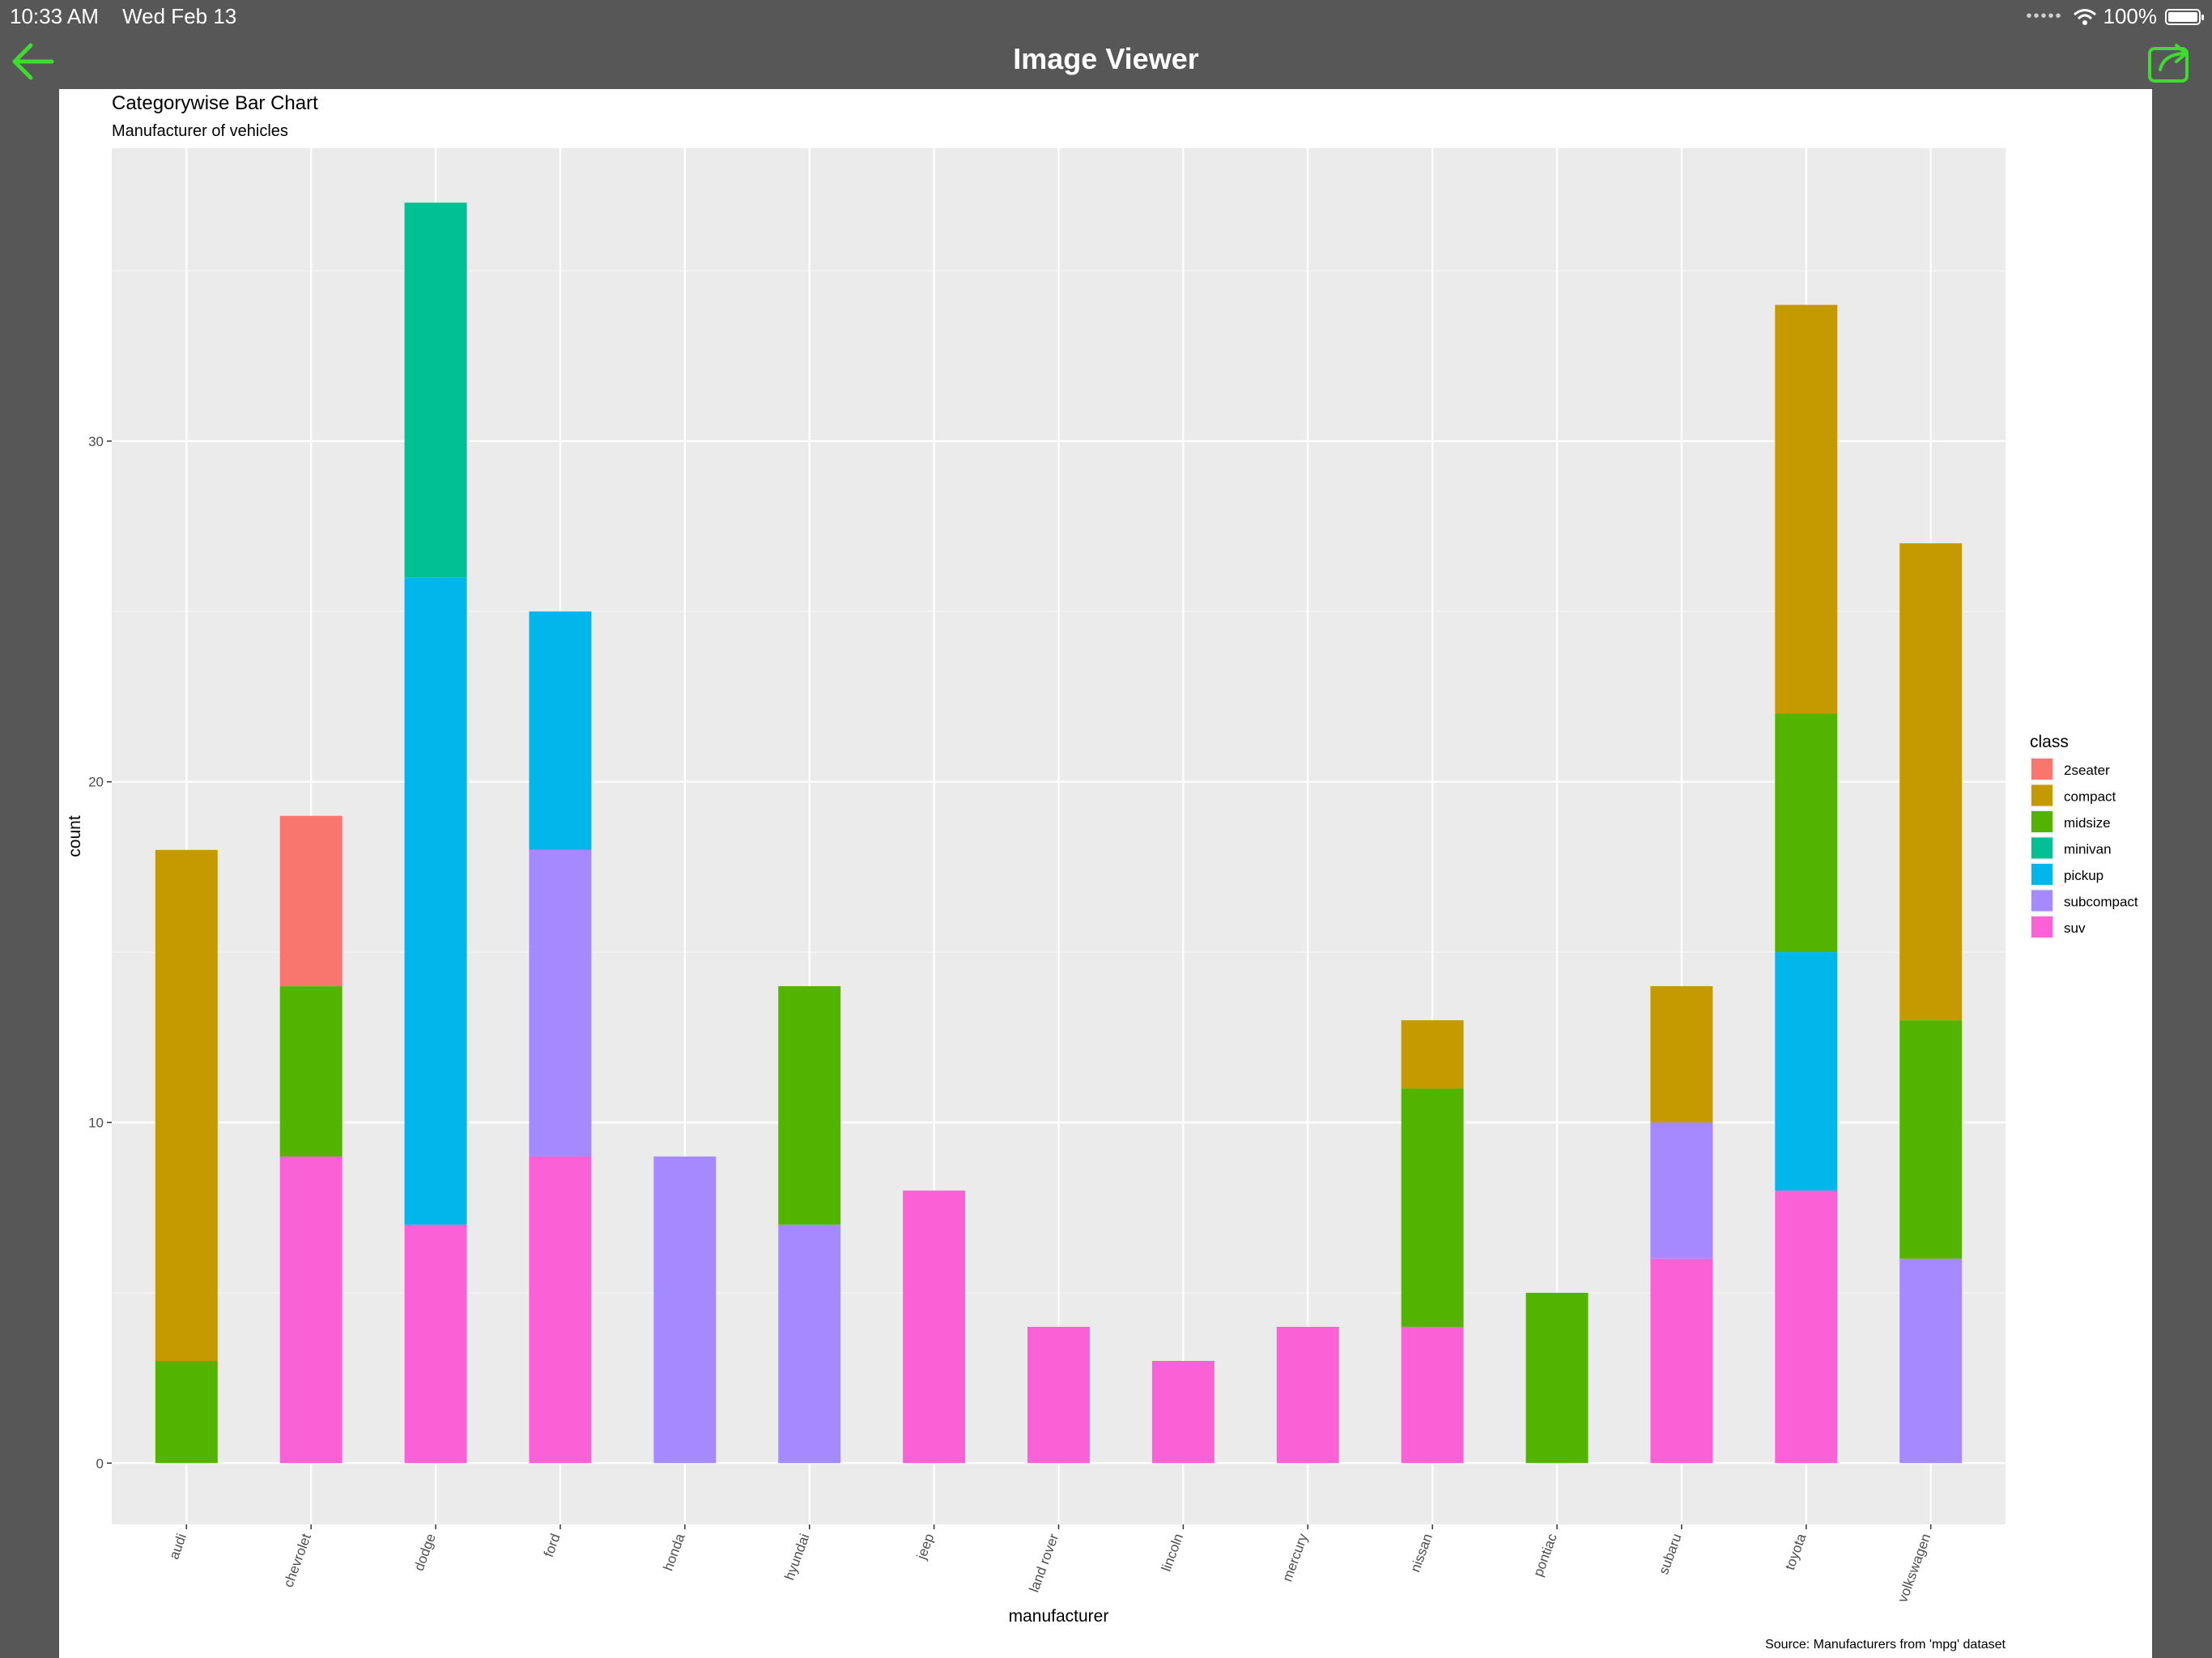  I want to click on chart-subtitle: Manufacturer of vehicles, so click(200, 131).